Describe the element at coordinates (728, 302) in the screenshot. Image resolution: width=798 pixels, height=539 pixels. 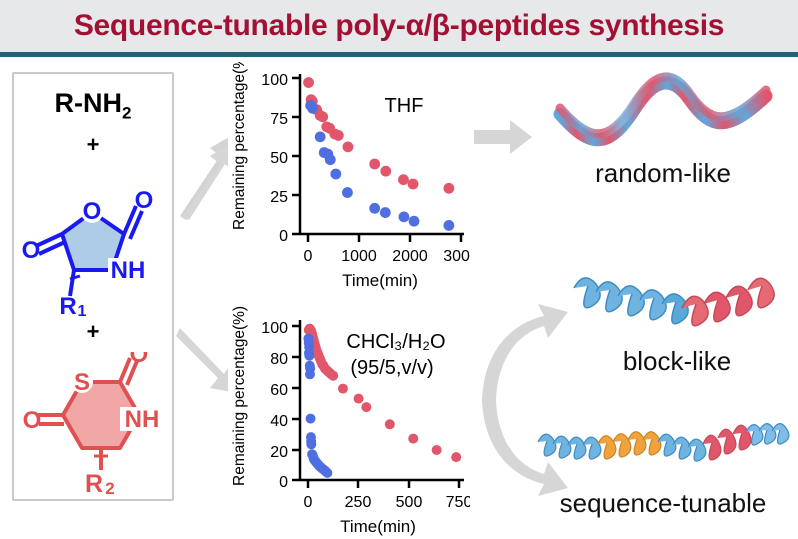
I see `block-helix-red-half` at that location.